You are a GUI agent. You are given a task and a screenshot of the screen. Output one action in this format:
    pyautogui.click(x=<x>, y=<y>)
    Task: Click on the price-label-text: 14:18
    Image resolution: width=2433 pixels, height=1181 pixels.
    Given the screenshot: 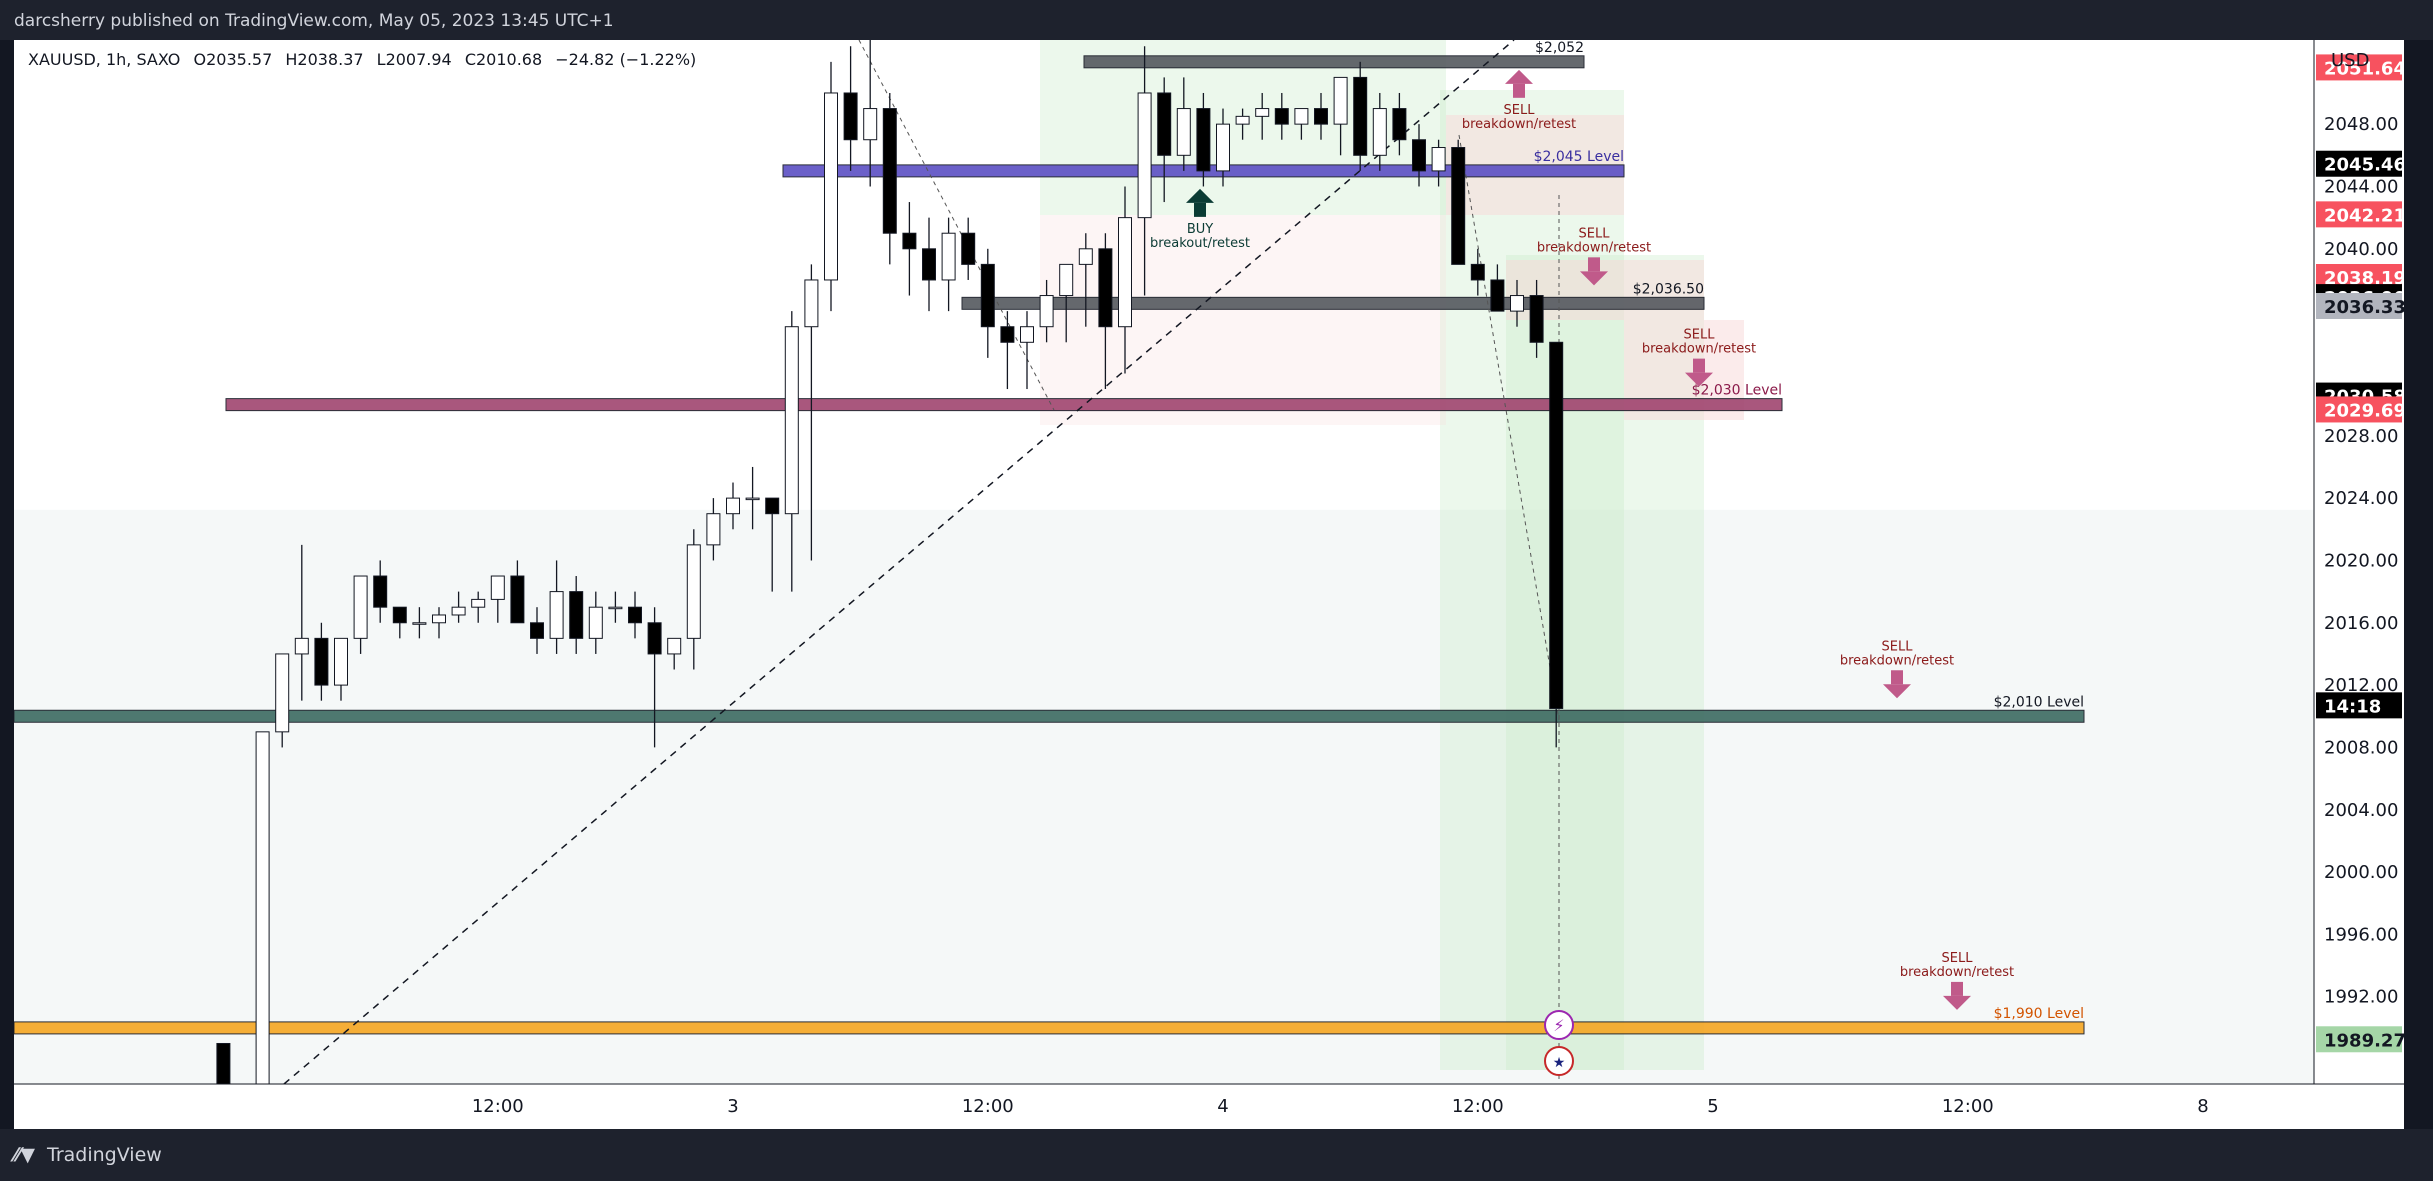 What is the action you would take?
    pyautogui.click(x=2352, y=706)
    